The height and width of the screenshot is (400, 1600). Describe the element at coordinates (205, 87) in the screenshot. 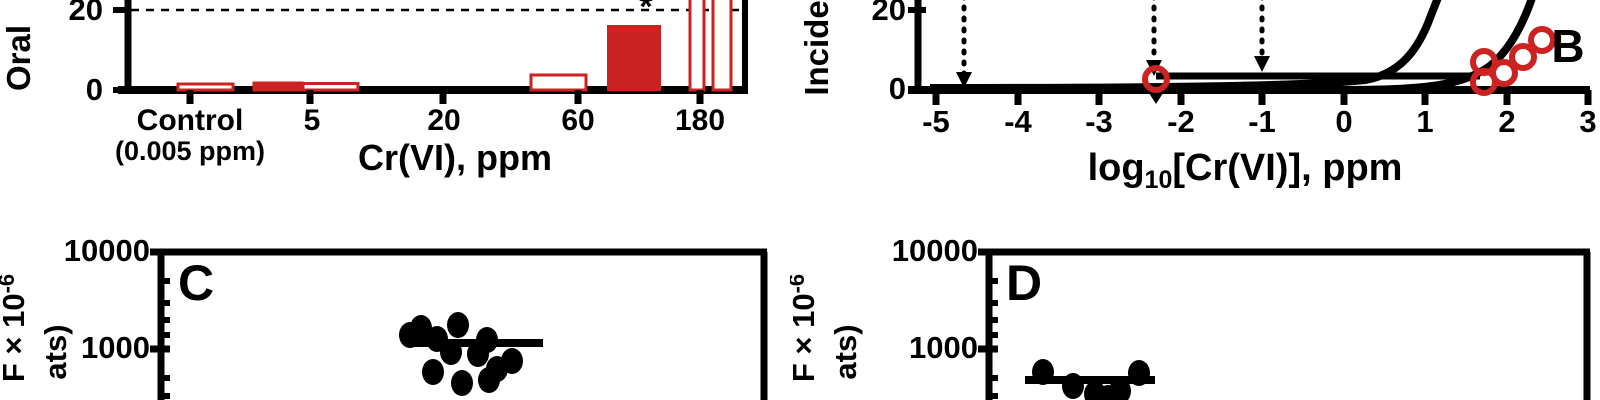

I see `bar-control-open` at that location.